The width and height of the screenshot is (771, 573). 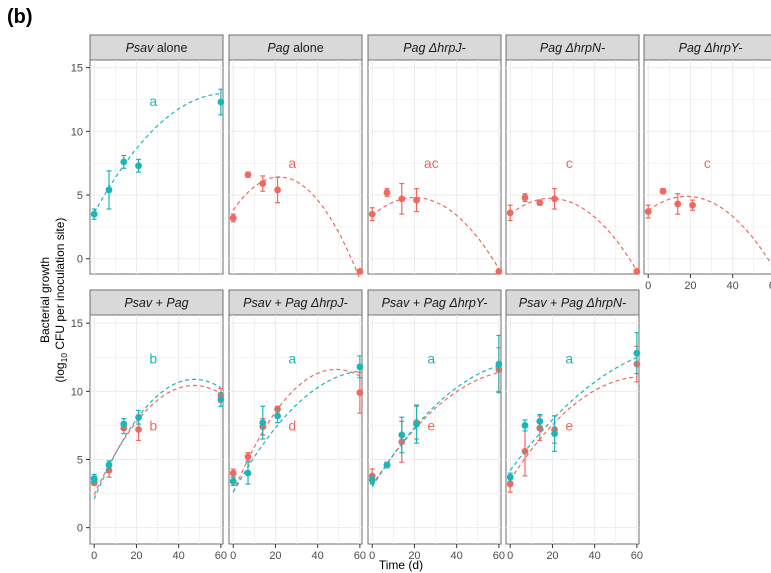 What do you see at coordinates (60, 285) in the screenshot?
I see `y-axis-title-text: CFU per inoculation site)` at bounding box center [60, 285].